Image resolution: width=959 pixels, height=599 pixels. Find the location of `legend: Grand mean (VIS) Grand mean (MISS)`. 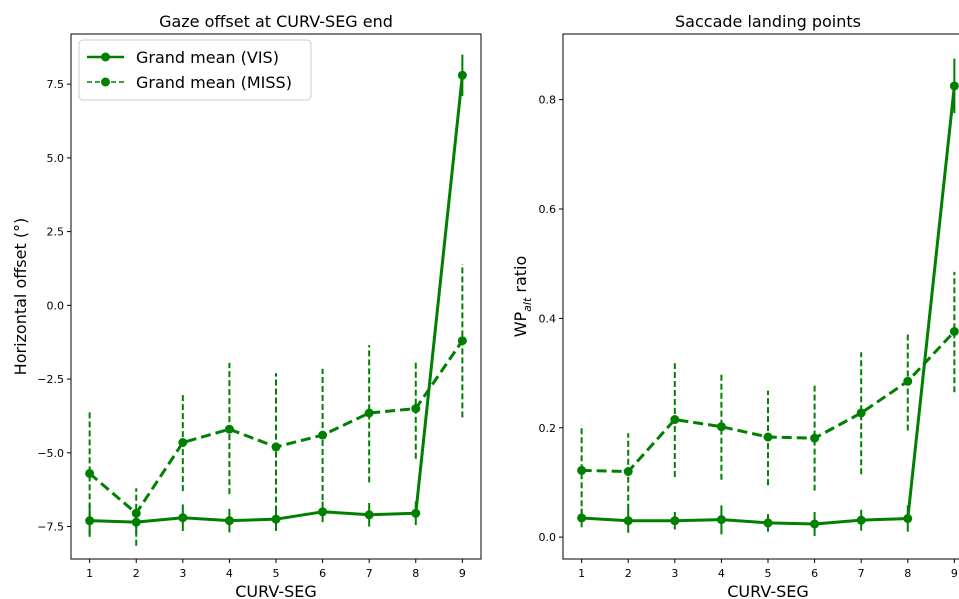

legend: Grand mean (VIS) Grand mean (MISS) is located at coordinates (195, 70).